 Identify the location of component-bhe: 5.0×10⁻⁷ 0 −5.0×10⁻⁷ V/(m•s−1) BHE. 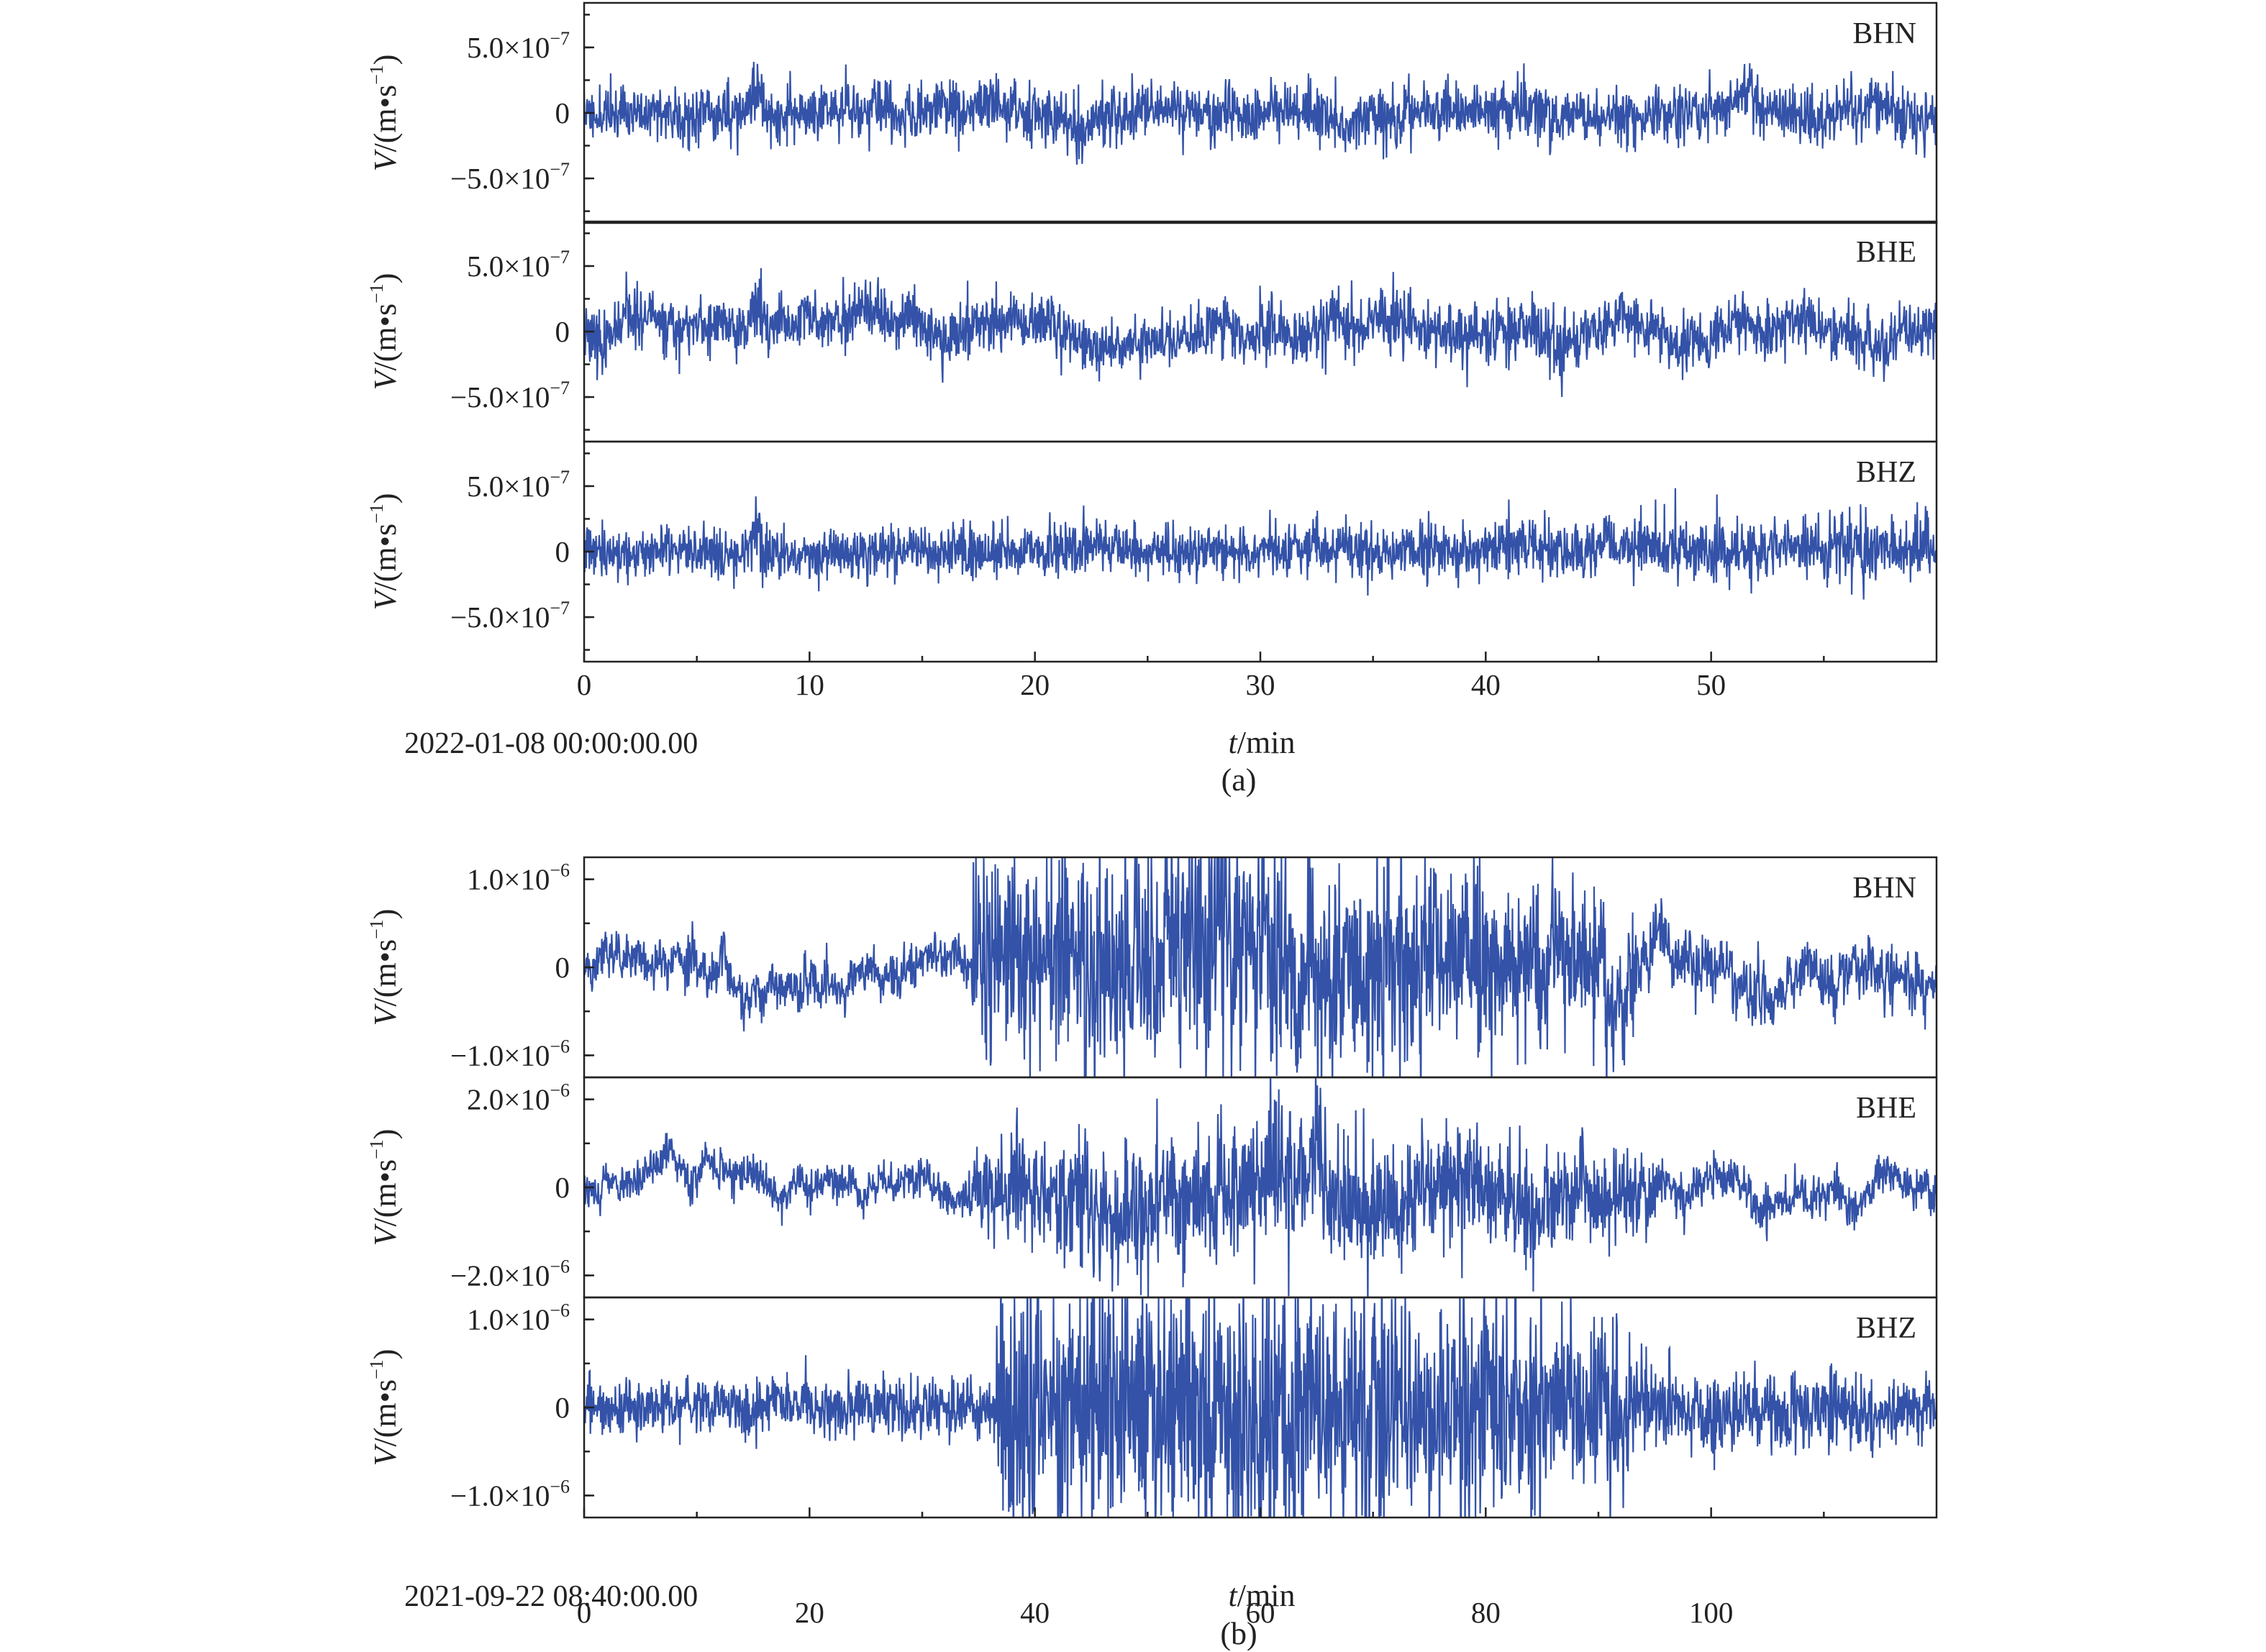
(1152, 331).